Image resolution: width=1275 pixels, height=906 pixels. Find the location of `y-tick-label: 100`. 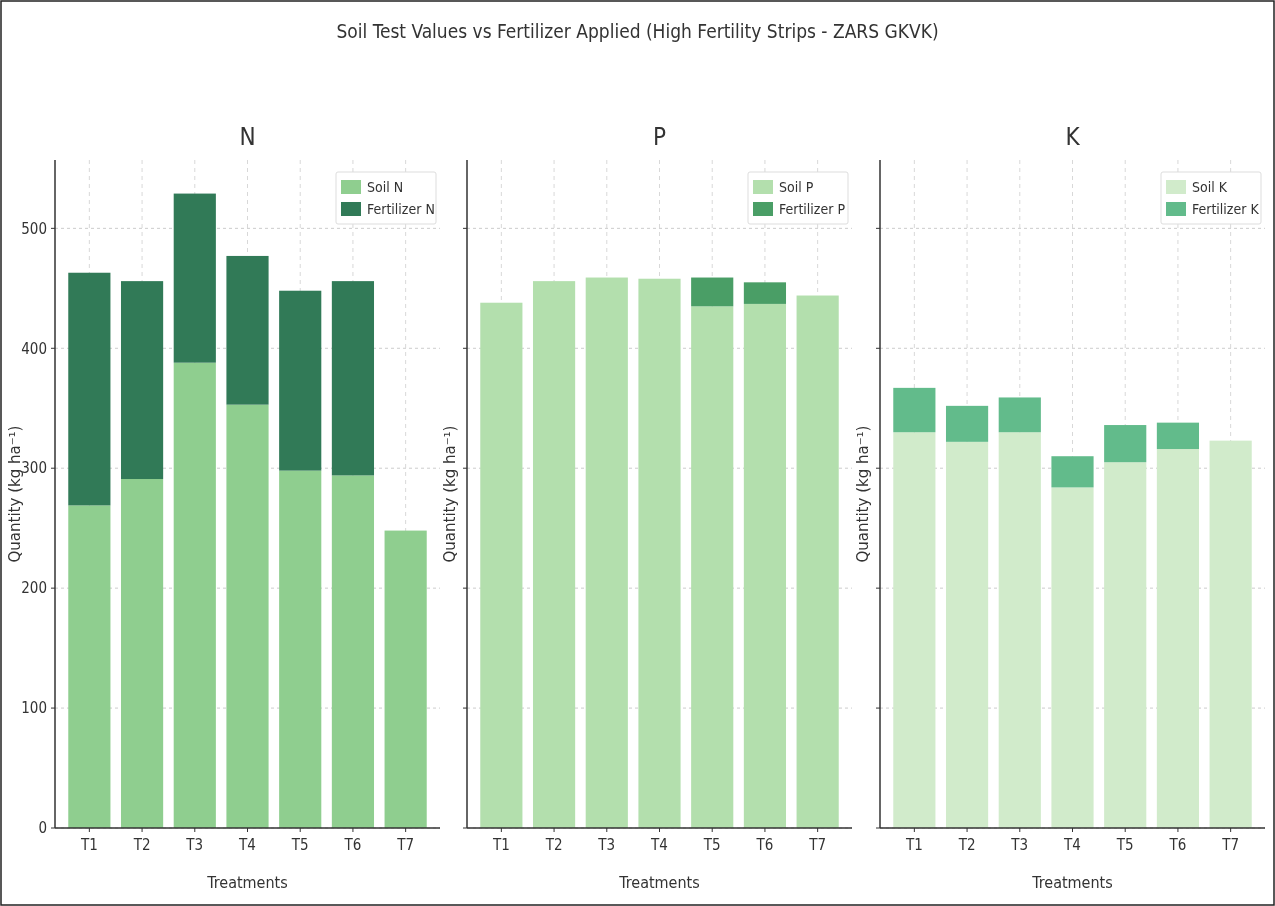

y-tick-label: 100 is located at coordinates (34, 708).